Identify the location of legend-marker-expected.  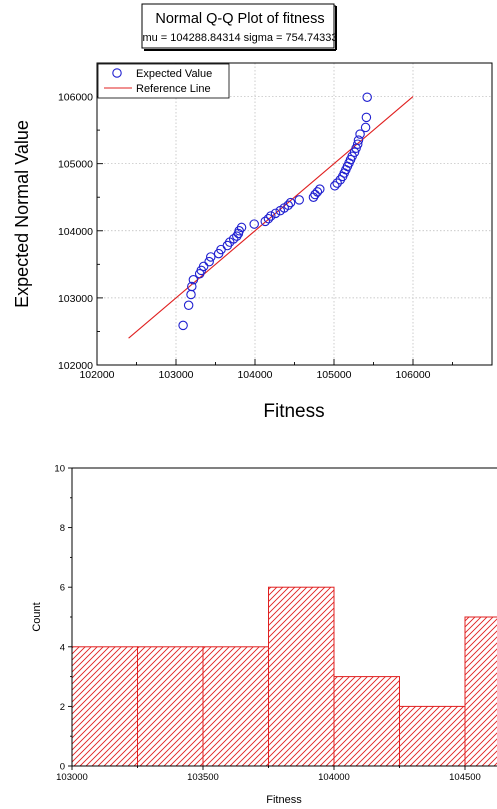
(117, 73).